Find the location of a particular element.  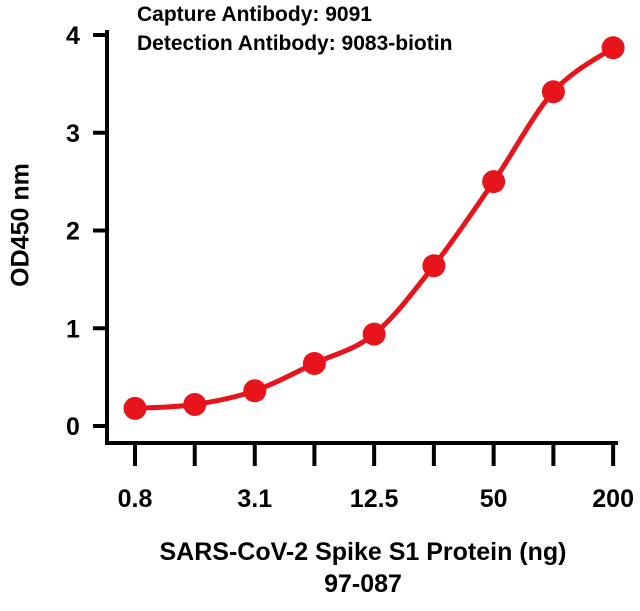

x-tick-label-2: 3.1 is located at coordinates (254, 499).